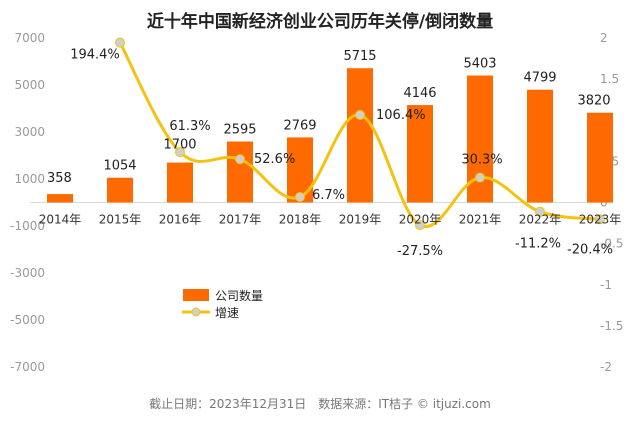  What do you see at coordinates (479, 64) in the screenshot?
I see `bar-value-label: 5403` at bounding box center [479, 64].